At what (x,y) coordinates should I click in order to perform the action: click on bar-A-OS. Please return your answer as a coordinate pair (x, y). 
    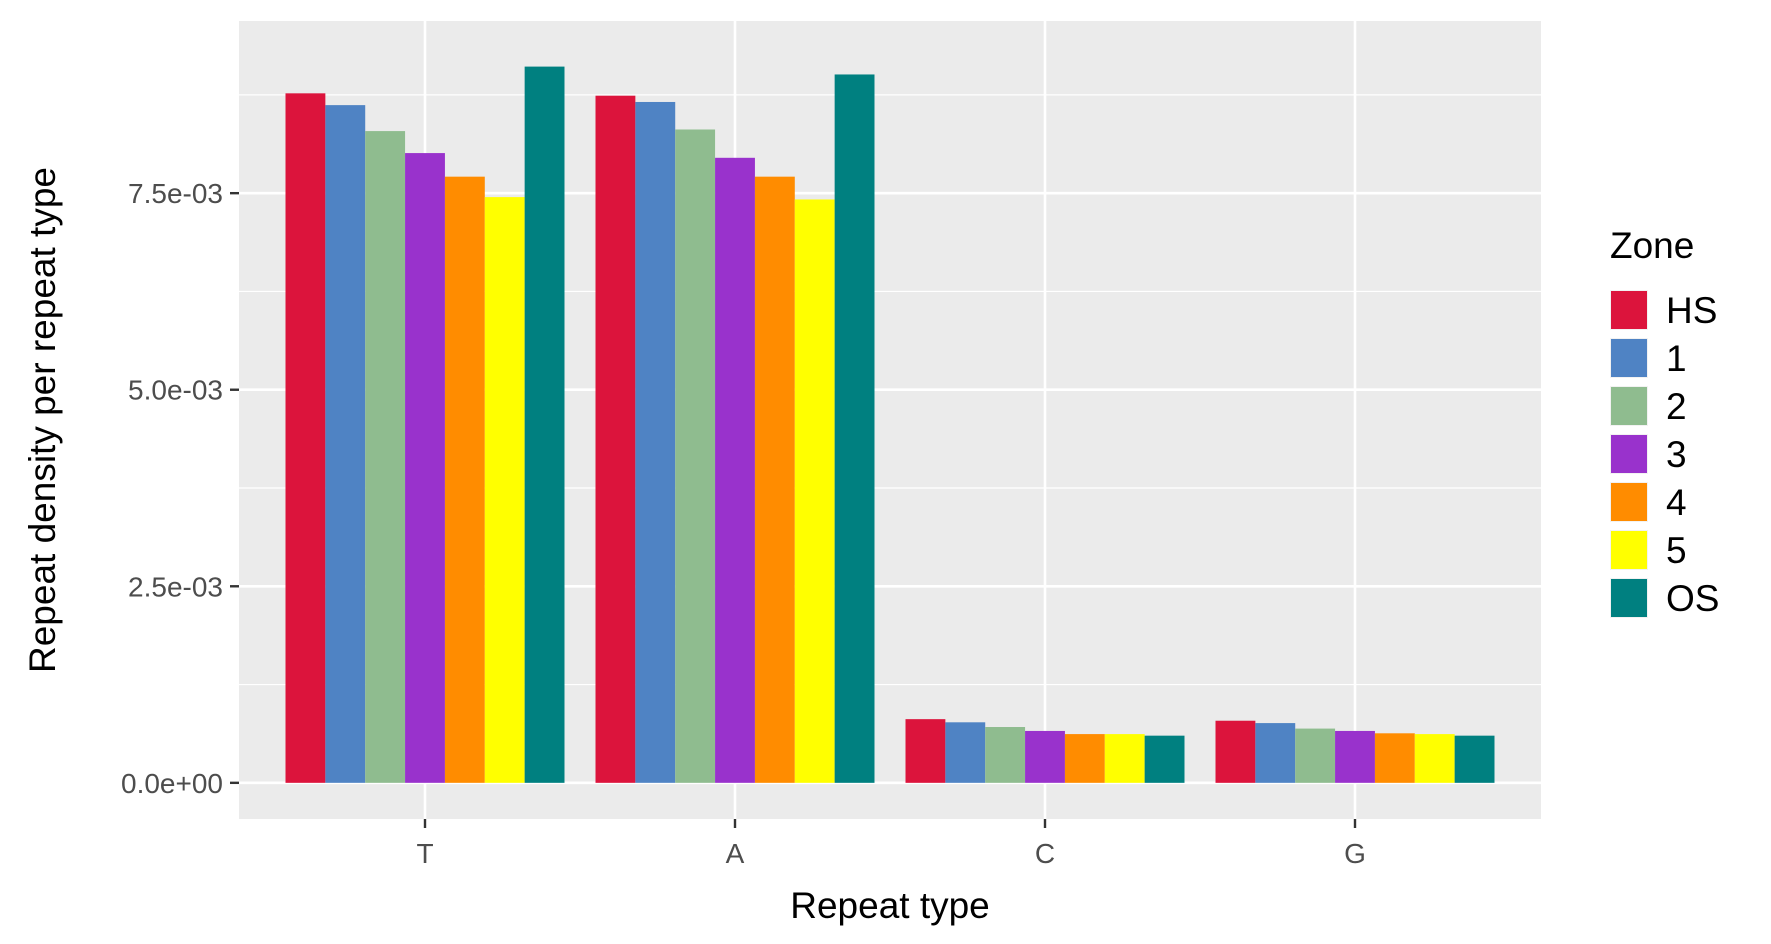
    Looking at the image, I should click on (854, 428).